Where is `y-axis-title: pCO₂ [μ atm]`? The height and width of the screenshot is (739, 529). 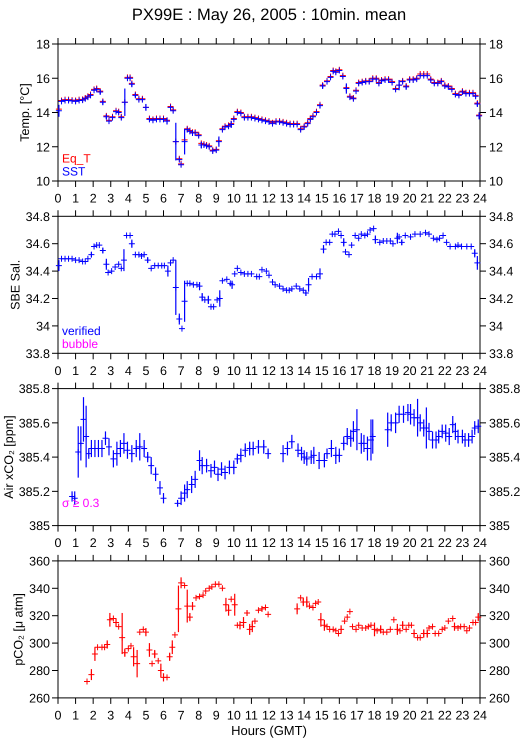
y-axis-title: pCO₂ [μ atm] is located at coordinates (19, 629).